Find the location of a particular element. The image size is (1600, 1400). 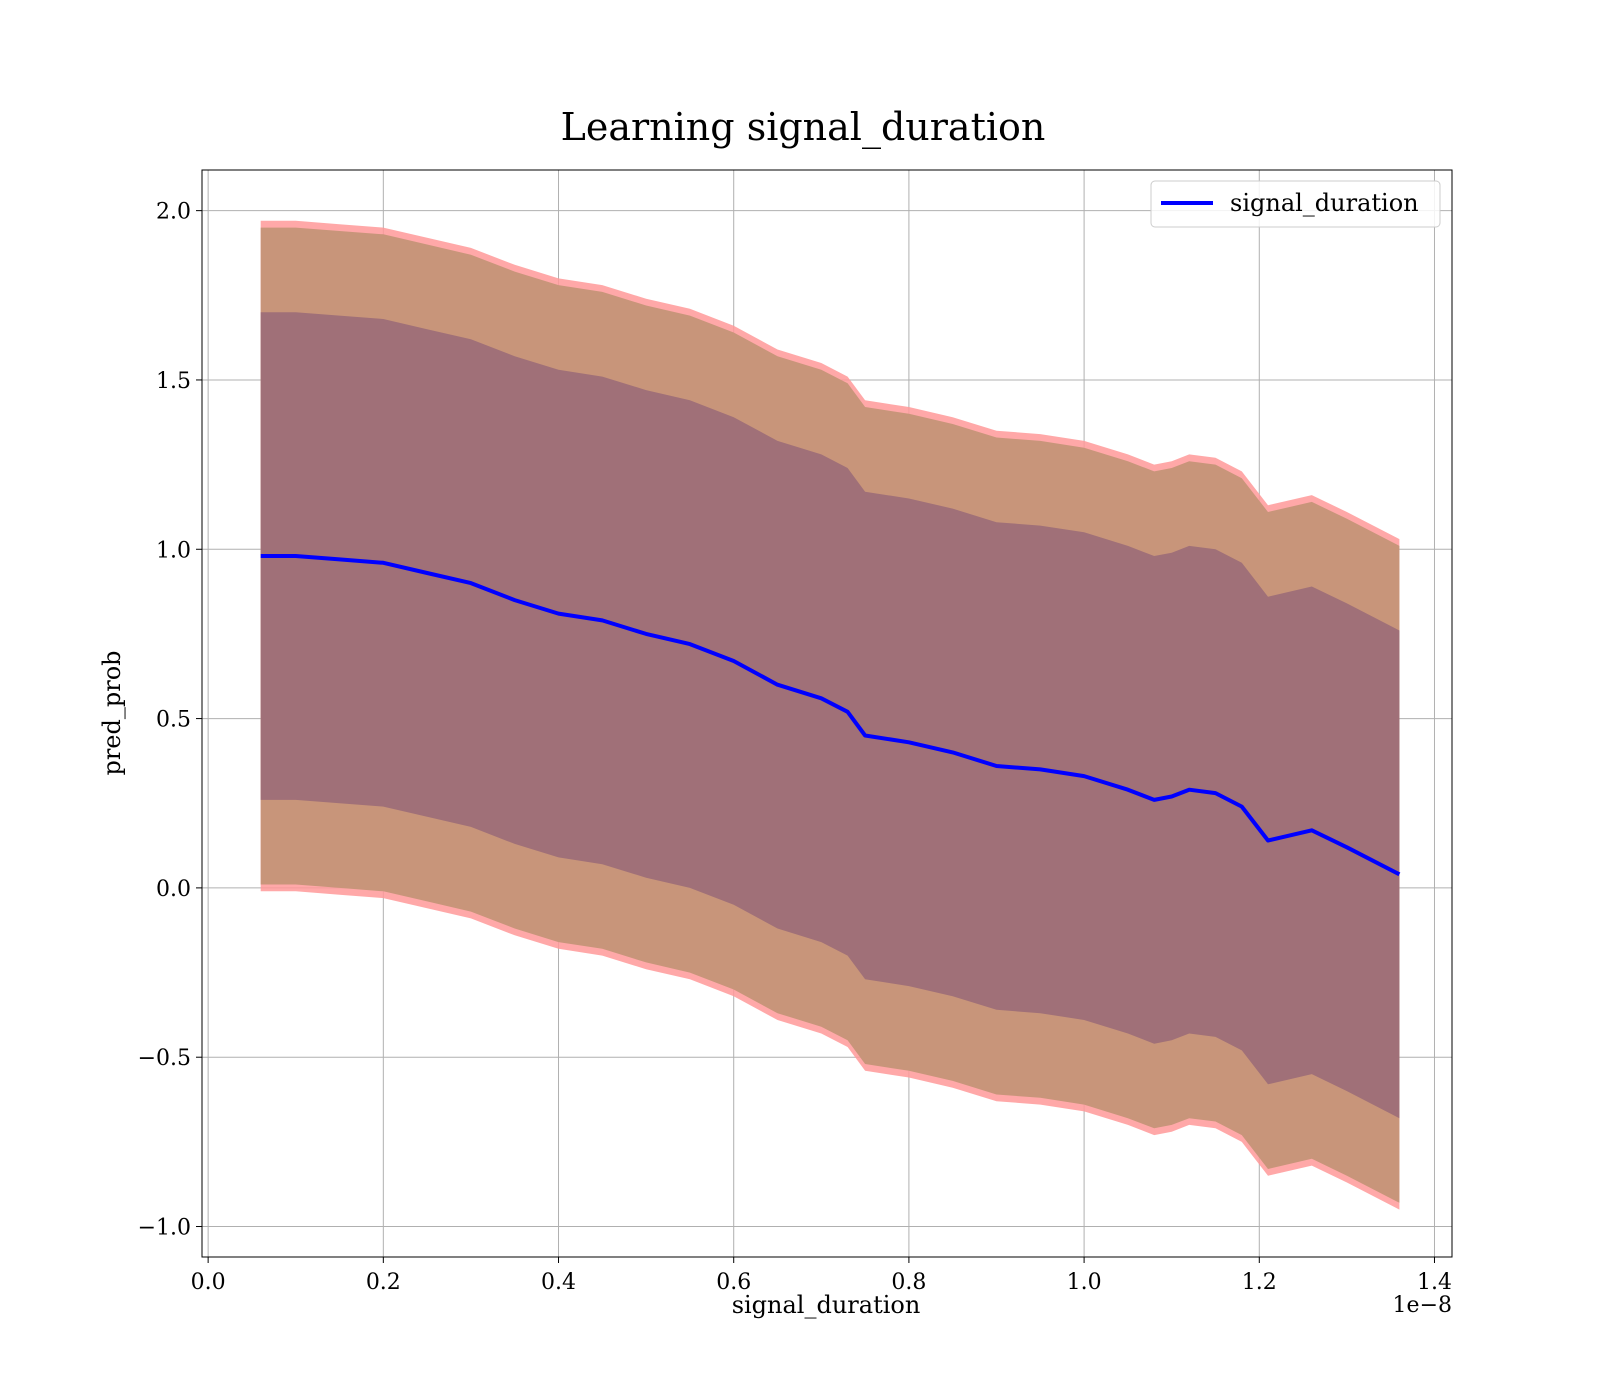

y-axis-label: pred_prob is located at coordinates (112, 712).